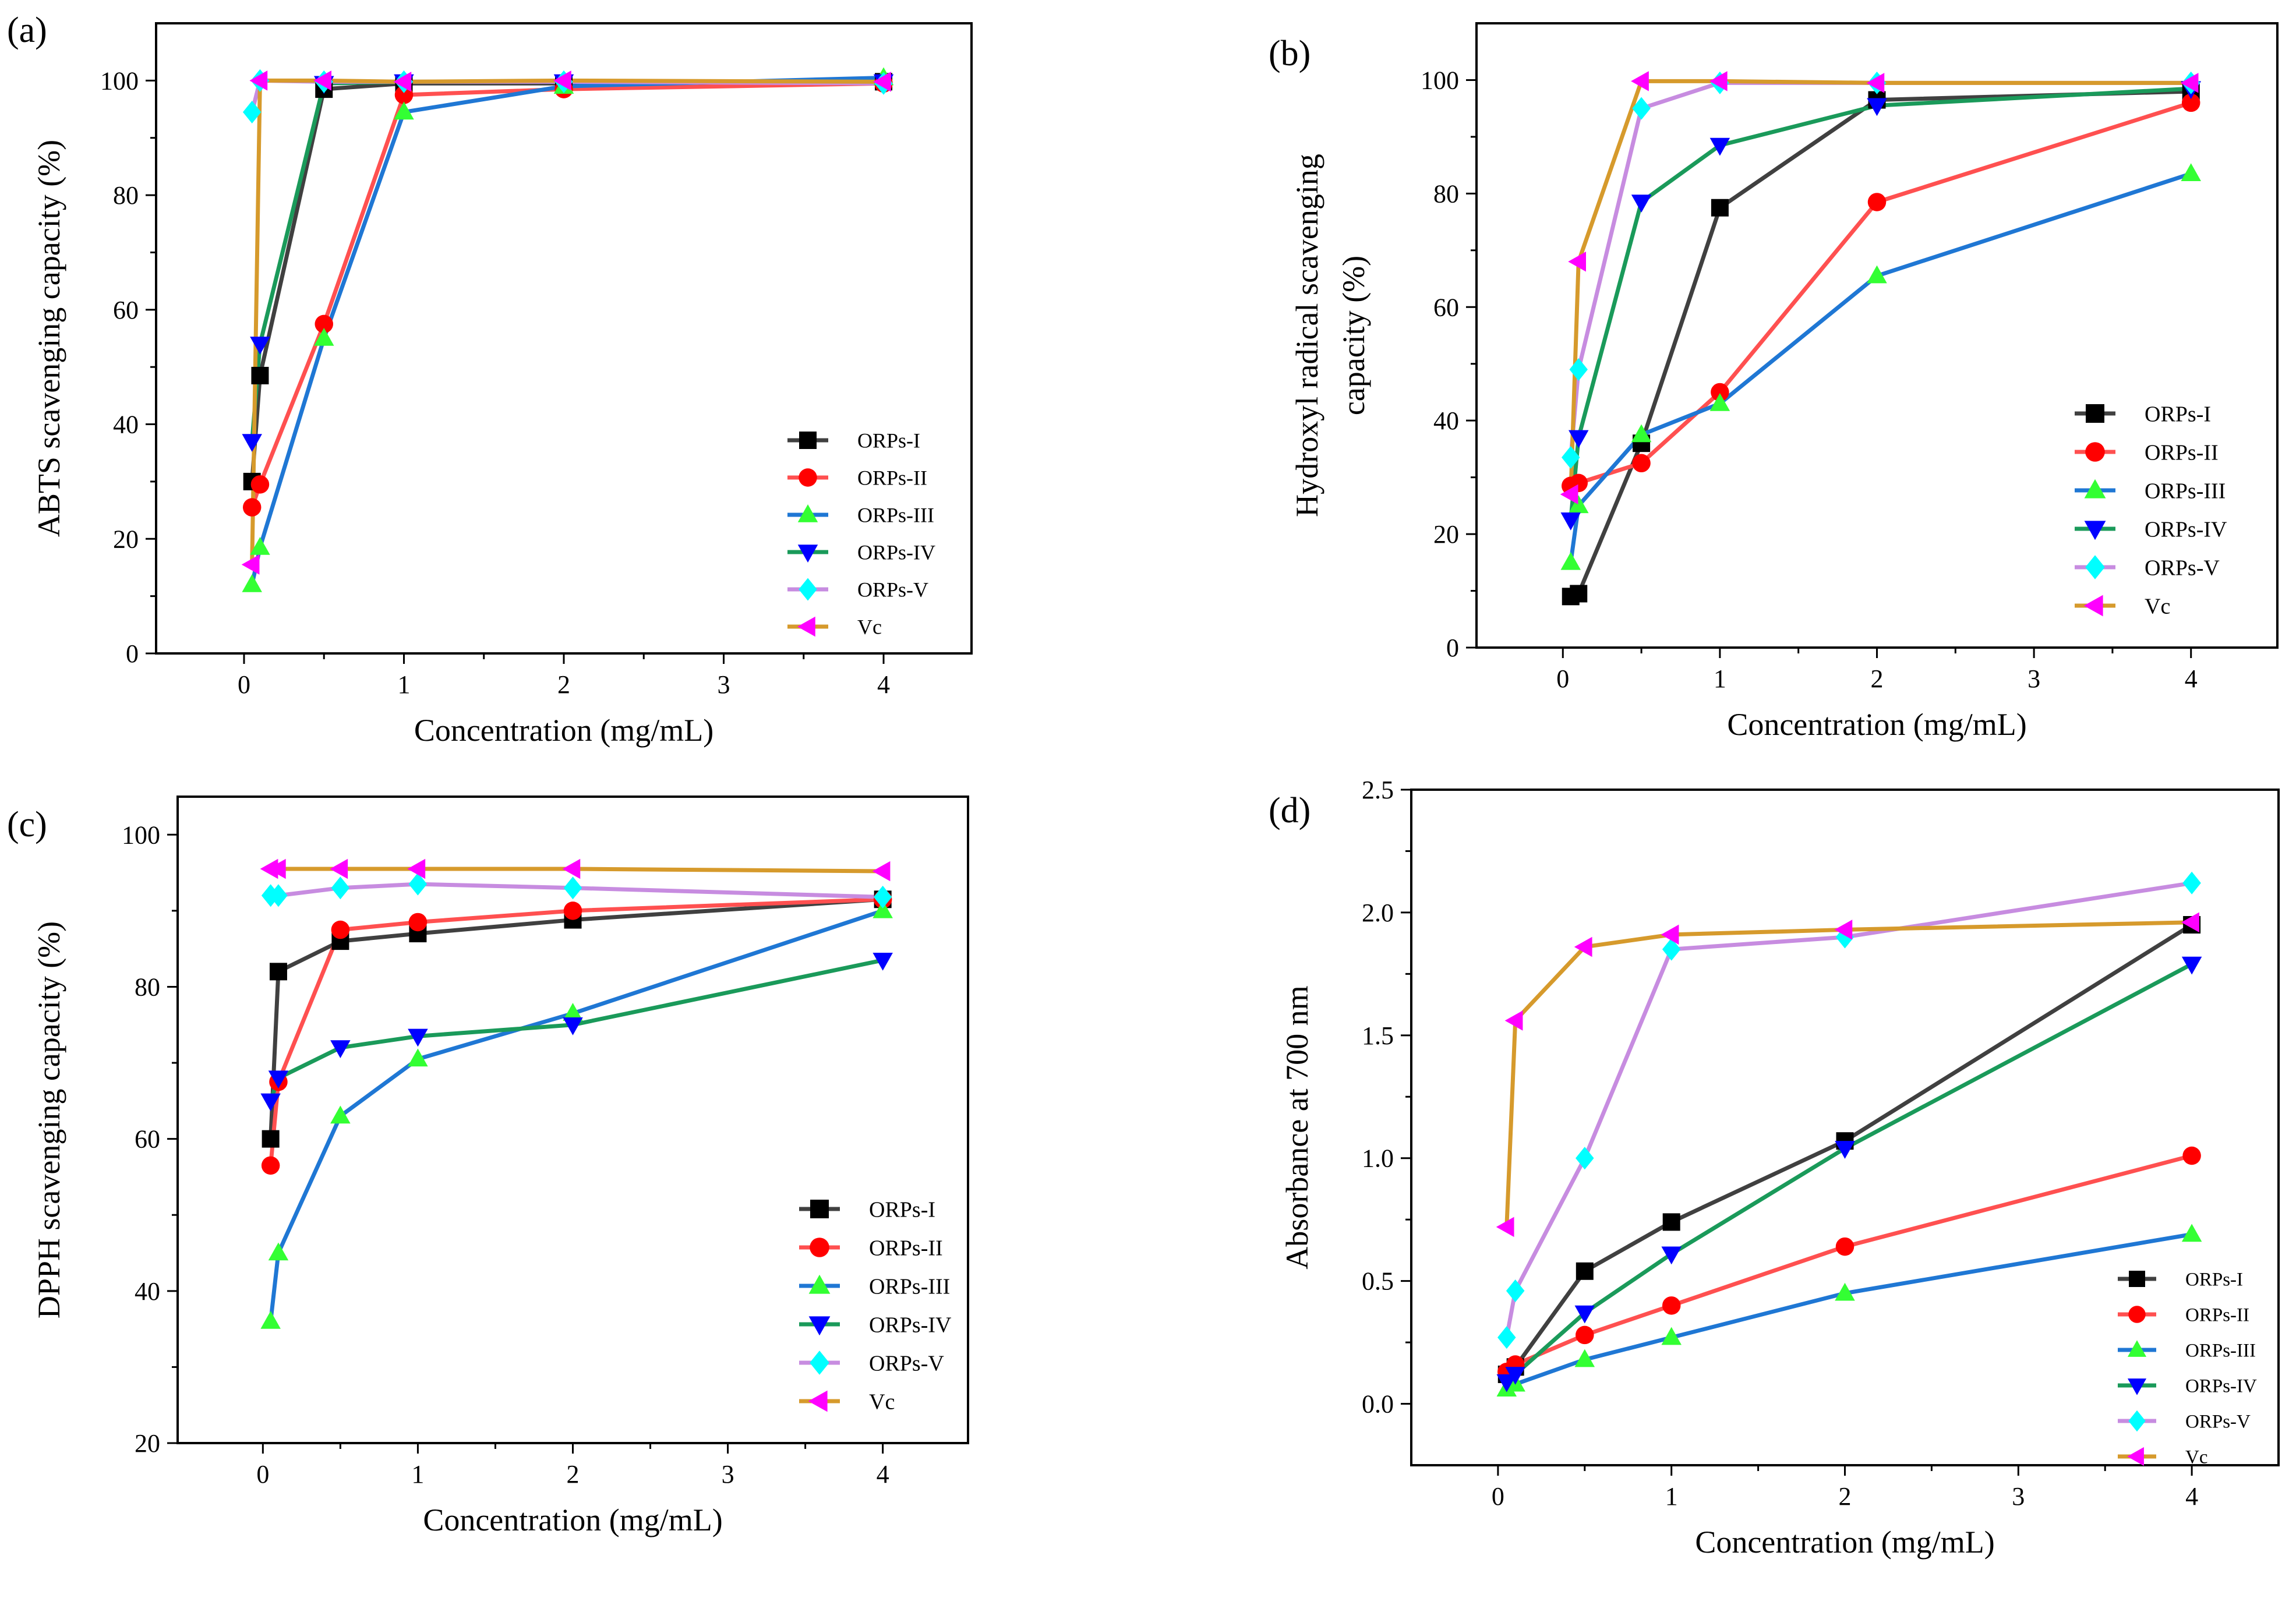 The image size is (2296, 1598). What do you see at coordinates (808, 589) in the screenshot?
I see `legend-marker-orps-v-a` at bounding box center [808, 589].